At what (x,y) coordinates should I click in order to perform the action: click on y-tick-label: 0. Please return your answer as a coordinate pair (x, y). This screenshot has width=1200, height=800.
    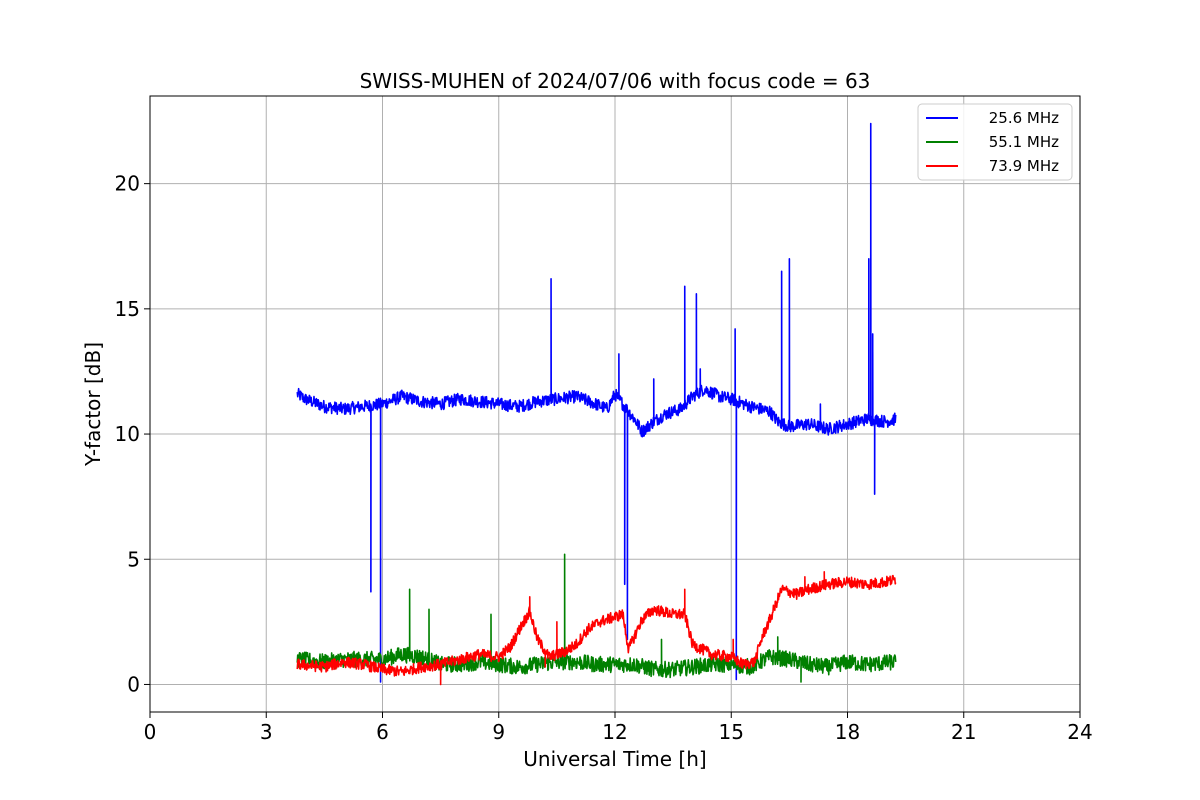
    Looking at the image, I should click on (133, 684).